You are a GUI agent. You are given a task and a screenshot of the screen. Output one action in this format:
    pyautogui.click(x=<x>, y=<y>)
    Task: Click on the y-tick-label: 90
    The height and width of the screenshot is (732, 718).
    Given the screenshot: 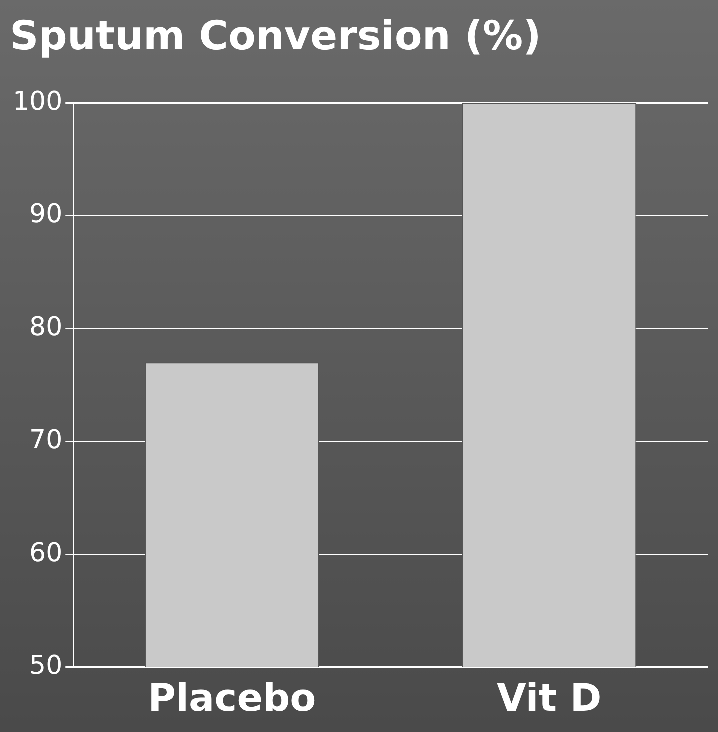 What is the action you would take?
    pyautogui.click(x=46, y=215)
    